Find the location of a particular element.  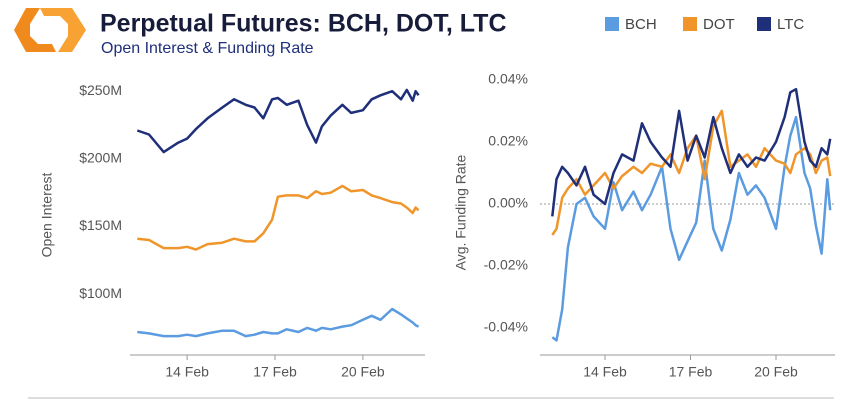

y-tick-label: $150M is located at coordinates (100, 225).